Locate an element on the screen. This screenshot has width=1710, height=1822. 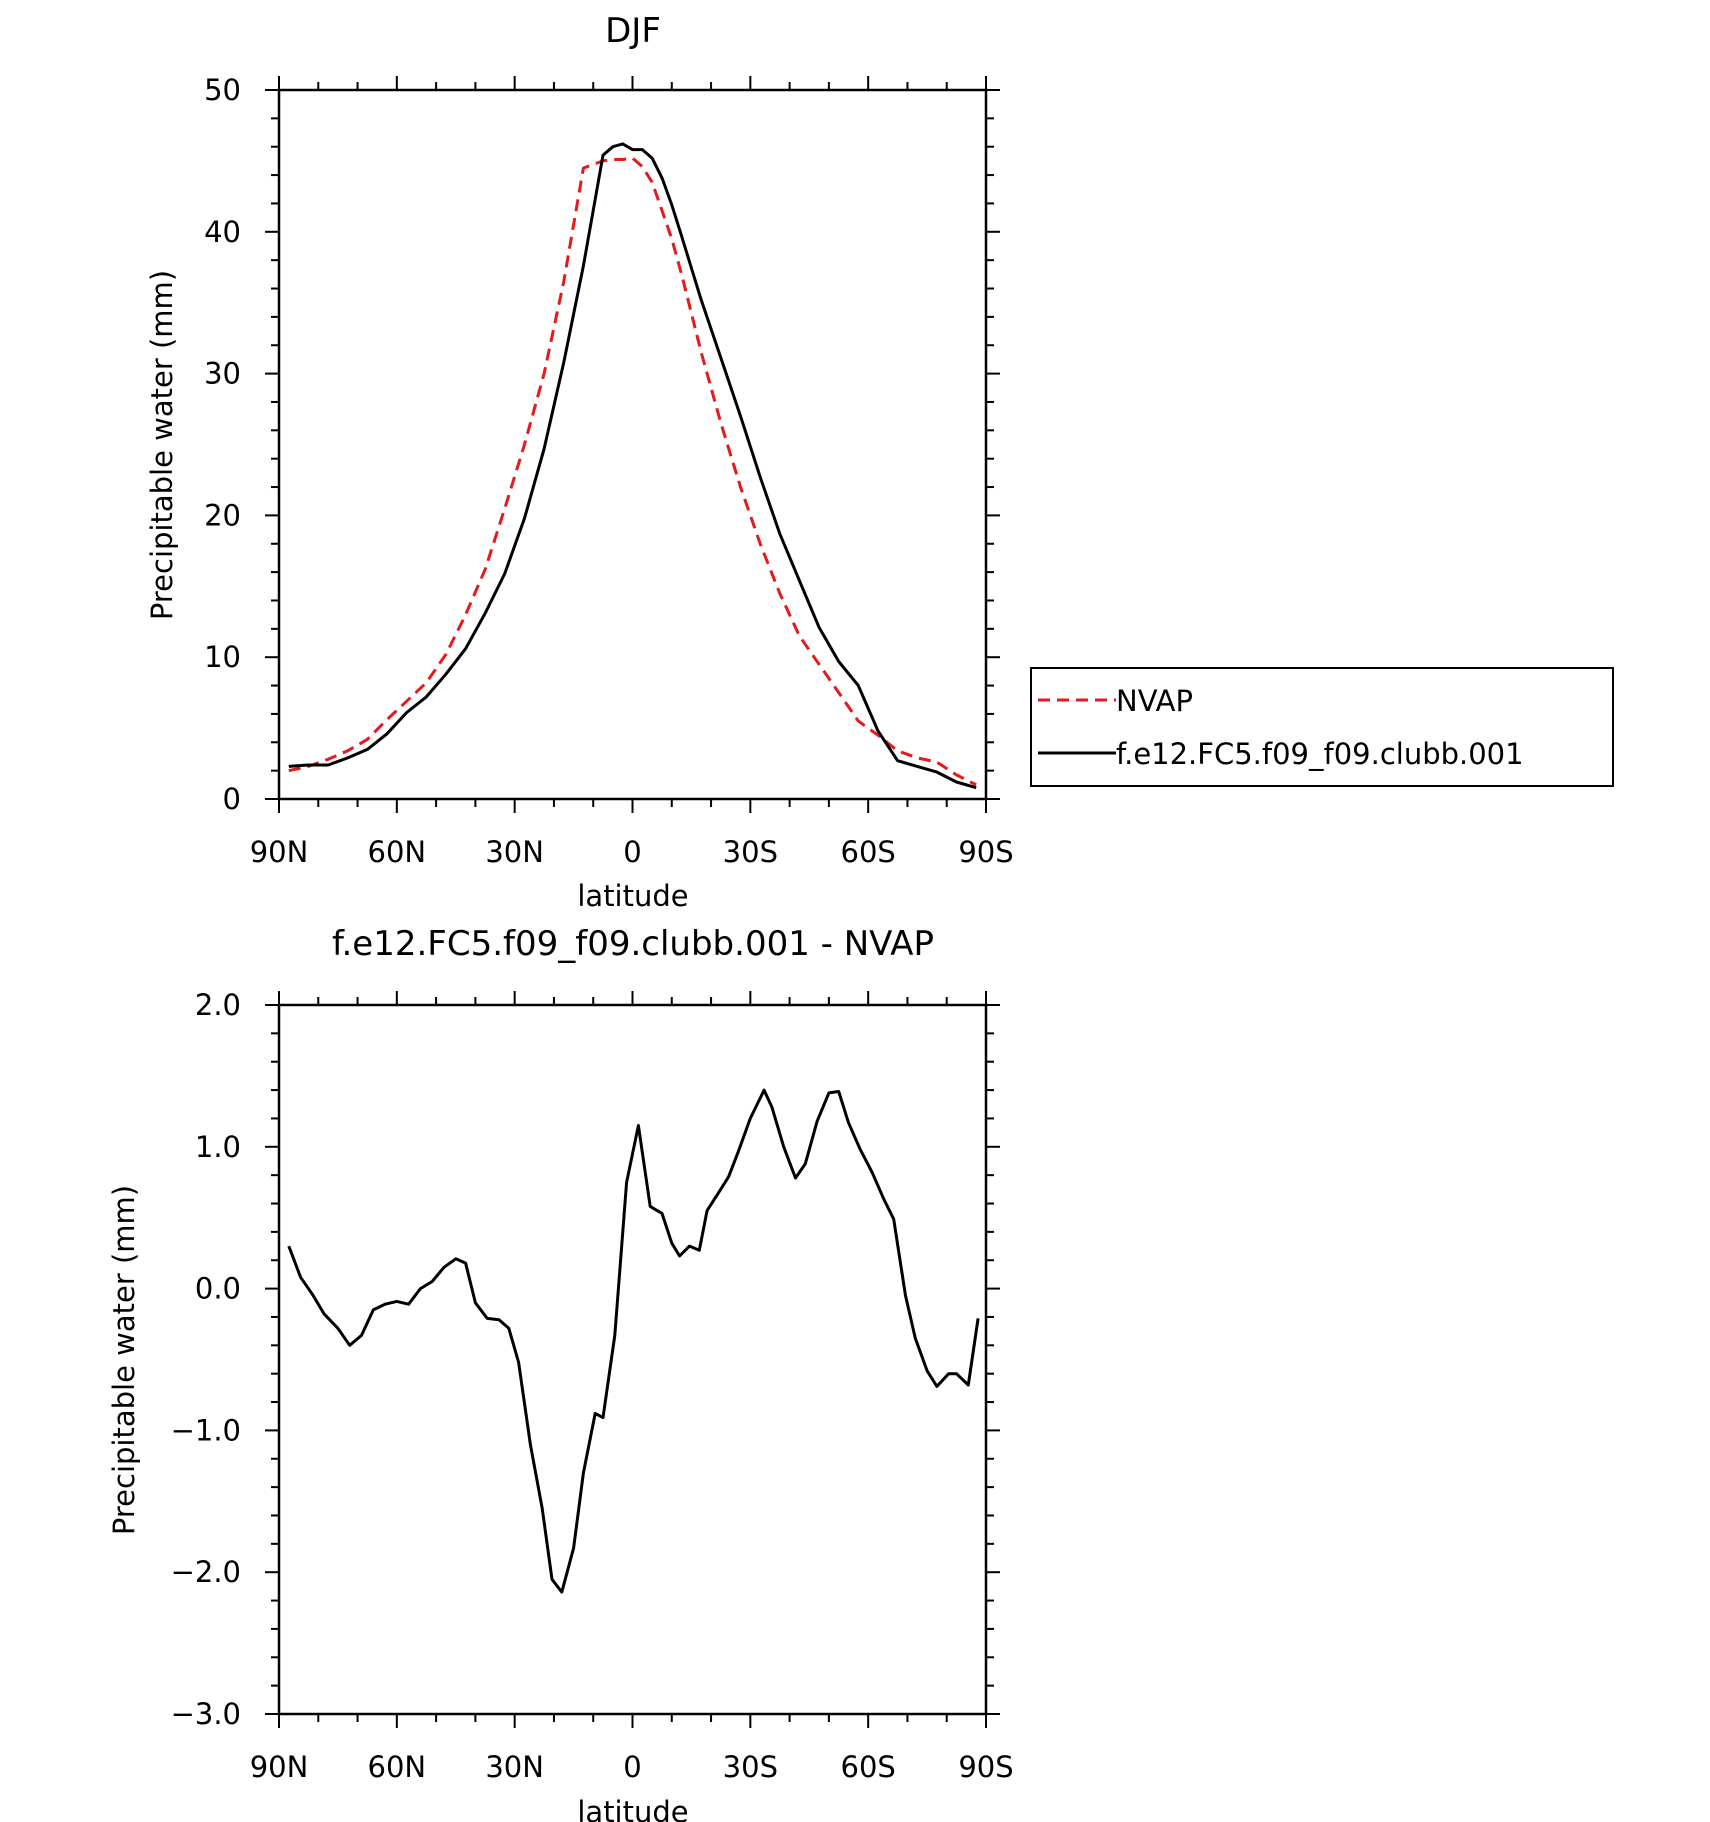
bottom-chart-title: f.e12.FC5.f09_f09.clubb.001 - NVAP is located at coordinates (633, 944).